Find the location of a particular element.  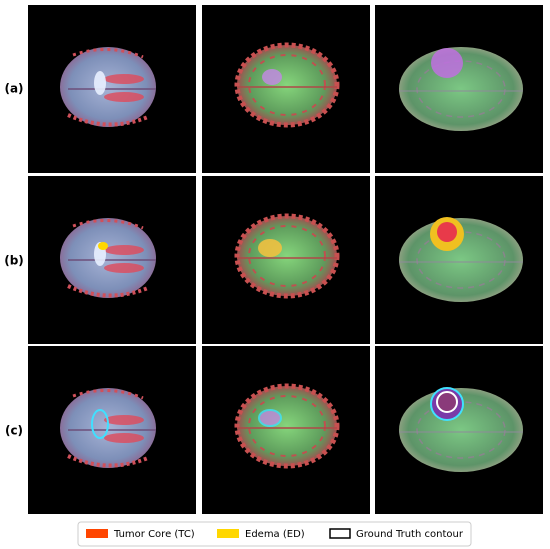

row-label: (a) is located at coordinates (13, 89).